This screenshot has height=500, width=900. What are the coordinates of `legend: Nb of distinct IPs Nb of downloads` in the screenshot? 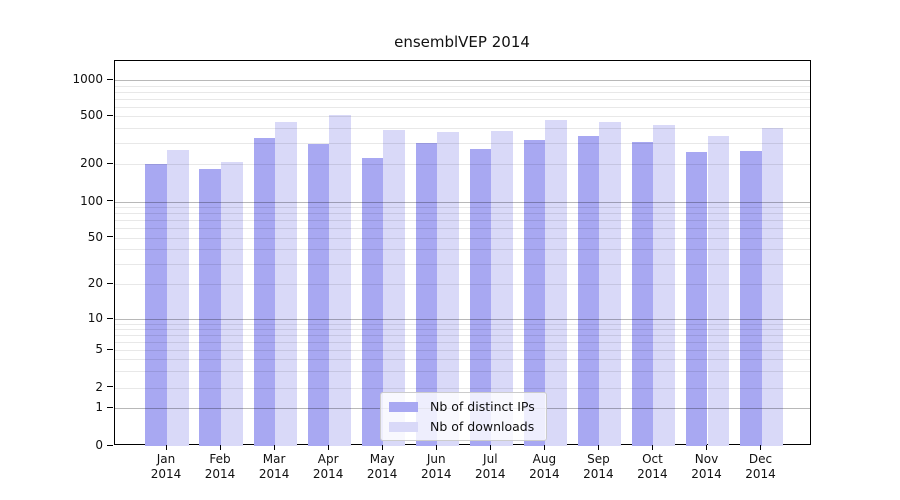 It's located at (463, 416).